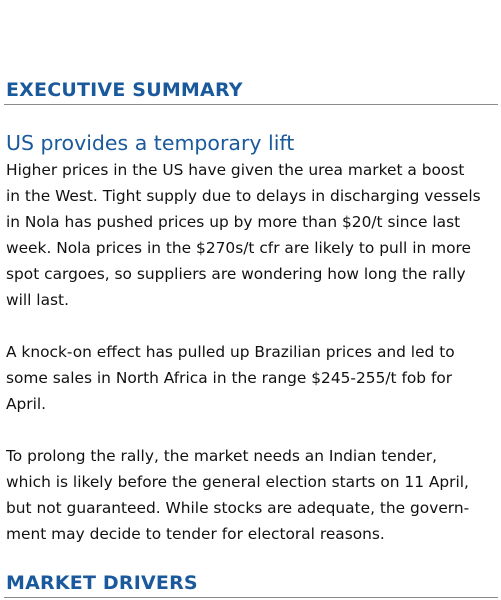 This screenshot has height=600, width=501. I want to click on section-heading-market-drivers: MARKET DRIVERS, so click(102, 583).